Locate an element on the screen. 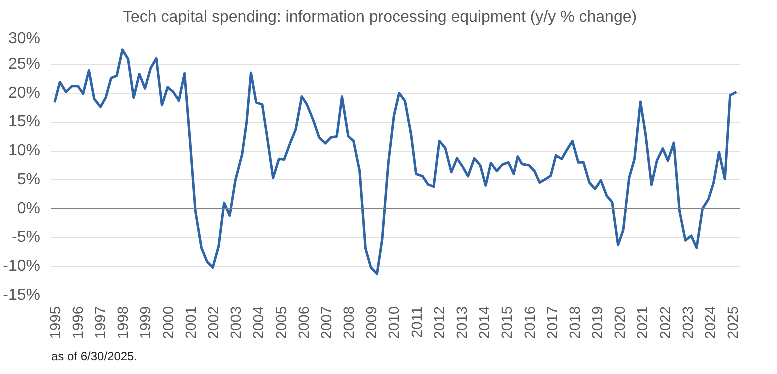 The height and width of the screenshot is (374, 777). x-tick-label: 2015 is located at coordinates (508, 323).